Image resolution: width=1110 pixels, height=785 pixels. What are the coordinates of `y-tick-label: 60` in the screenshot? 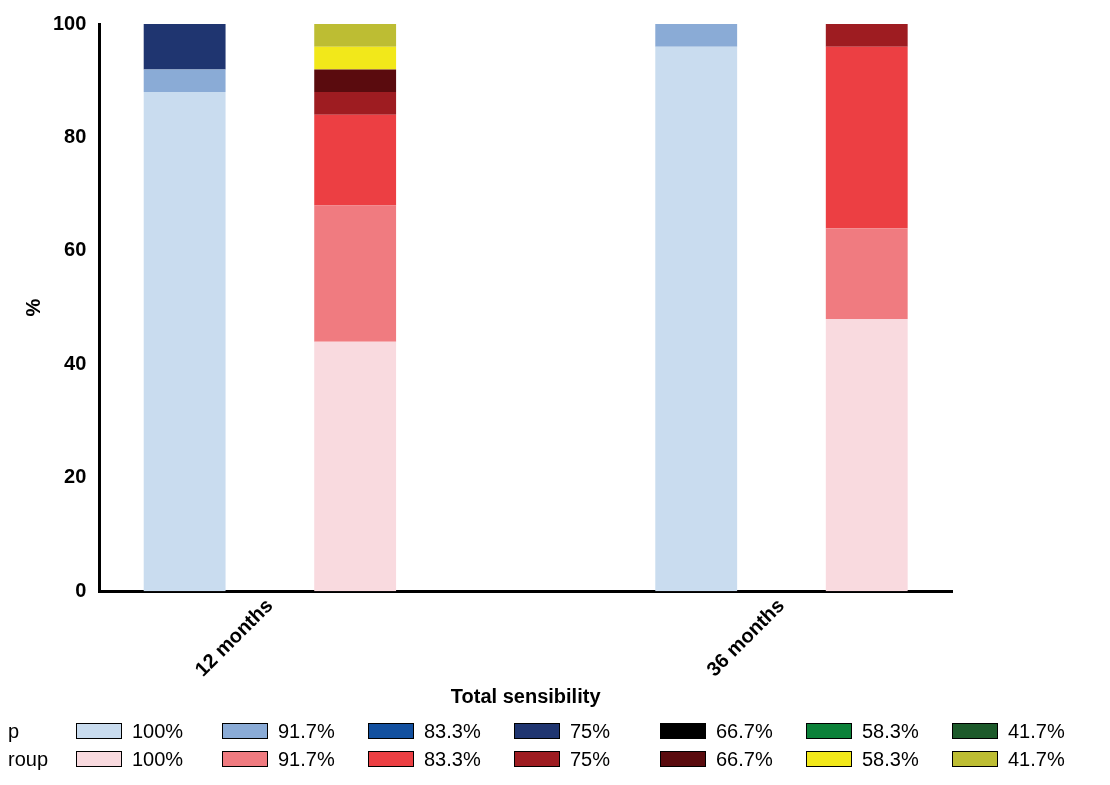 It's located at (75, 249).